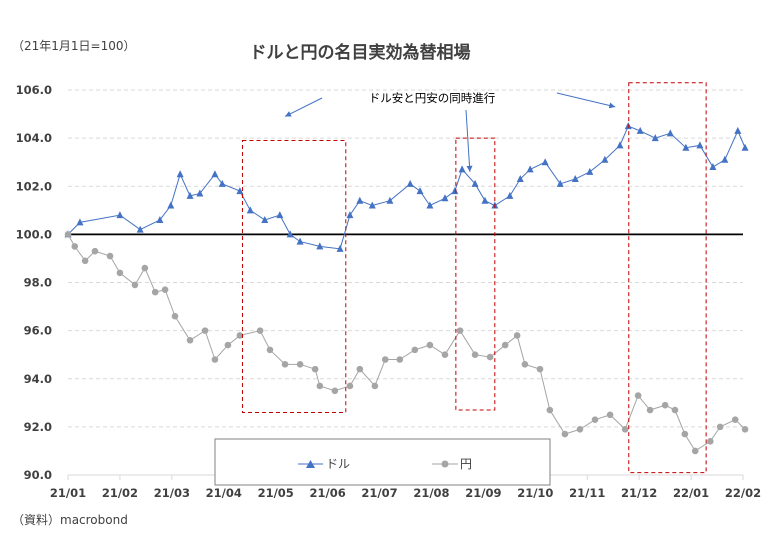  What do you see at coordinates (172, 493) in the screenshot?
I see `x-tick-label: 21/03` at bounding box center [172, 493].